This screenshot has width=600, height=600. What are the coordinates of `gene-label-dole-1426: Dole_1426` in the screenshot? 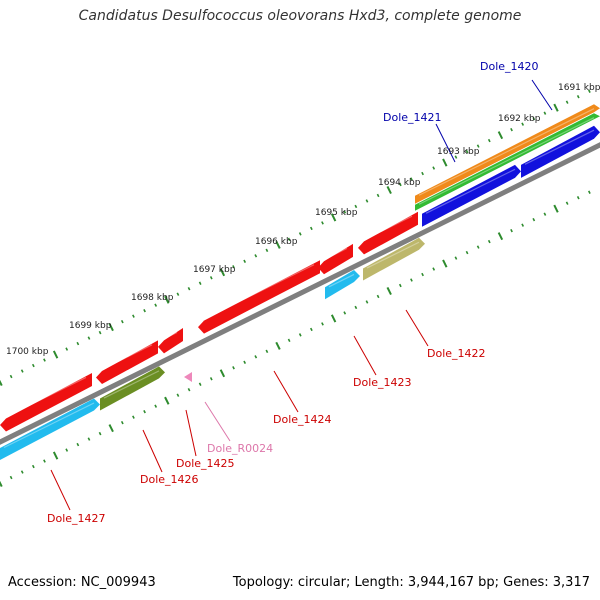 It's located at (169, 479).